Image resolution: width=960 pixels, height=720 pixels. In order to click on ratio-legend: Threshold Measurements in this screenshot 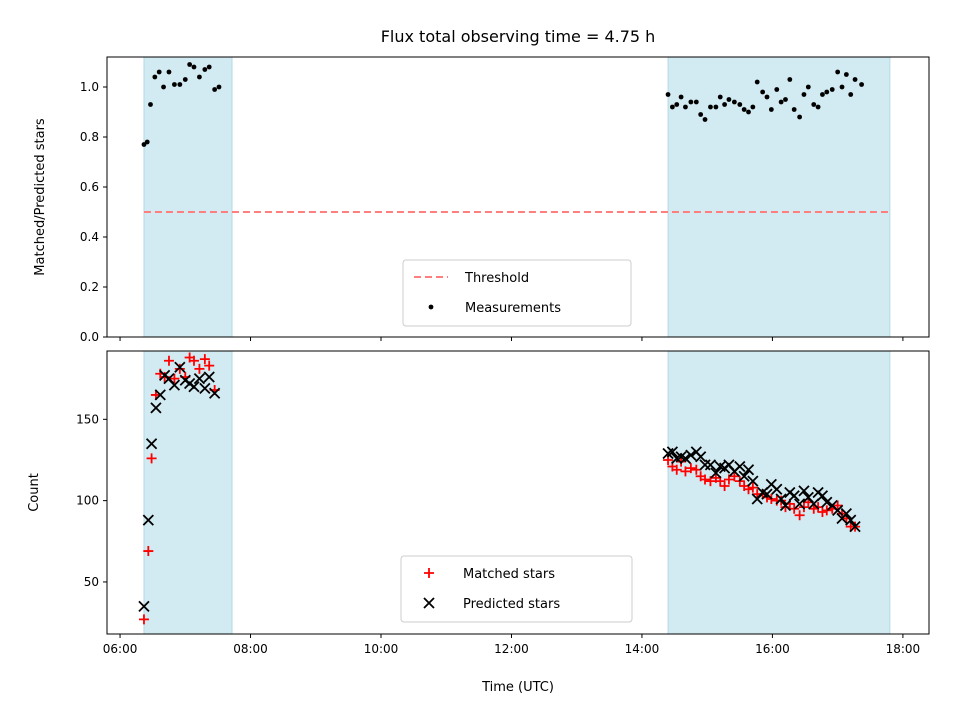, I will do `click(517, 293)`.